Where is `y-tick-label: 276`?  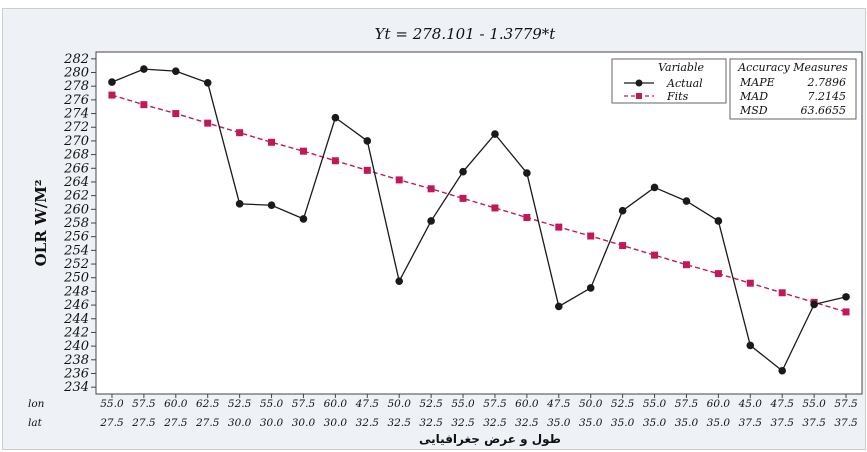
y-tick-label: 276 is located at coordinates (76, 100).